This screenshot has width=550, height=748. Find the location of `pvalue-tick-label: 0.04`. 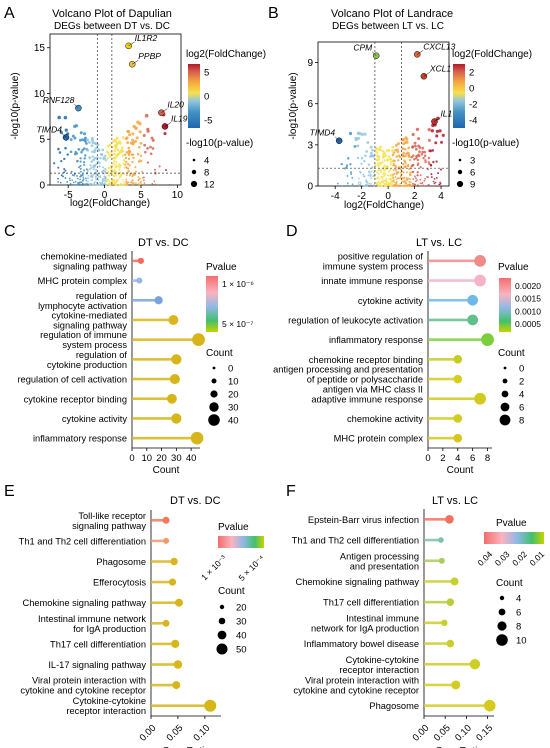

pvalue-tick-label: 0.04 is located at coordinates (484, 558).